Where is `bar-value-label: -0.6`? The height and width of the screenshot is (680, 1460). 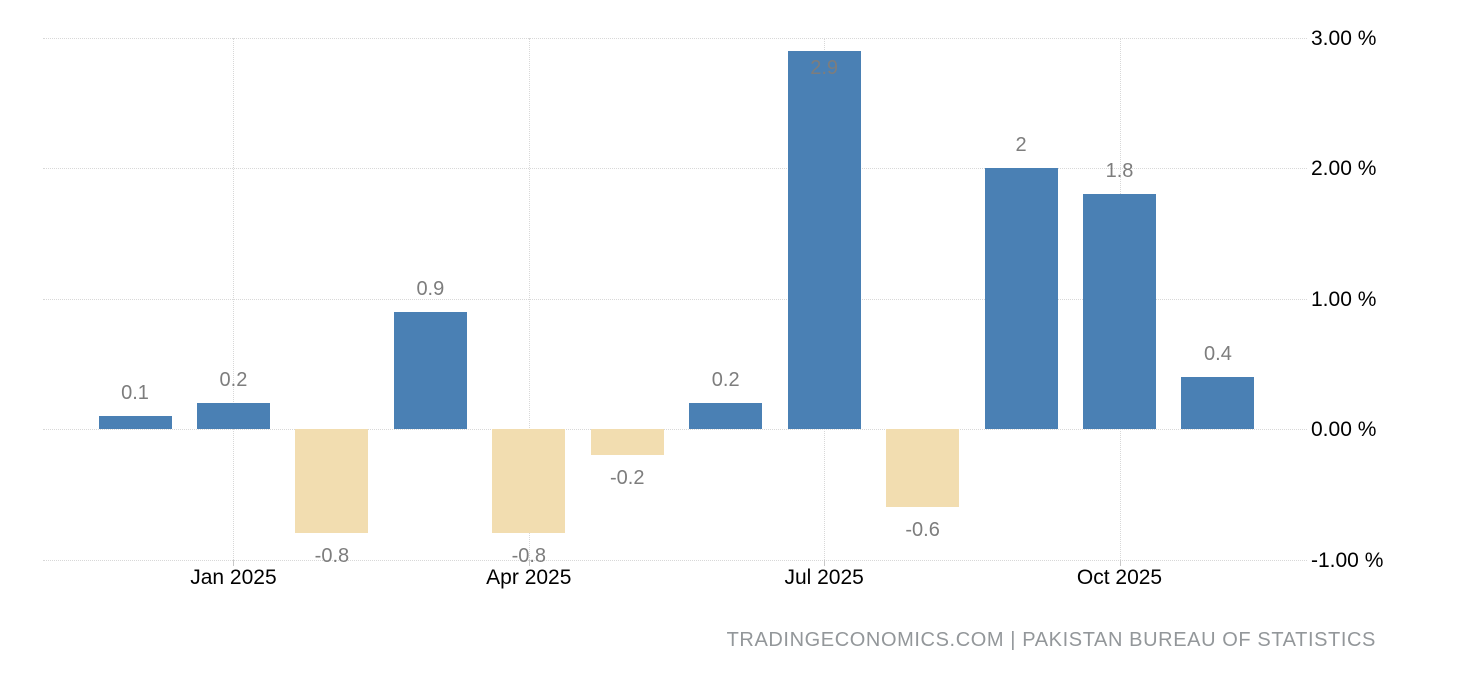
bar-value-label: -0.6 is located at coordinates (922, 530).